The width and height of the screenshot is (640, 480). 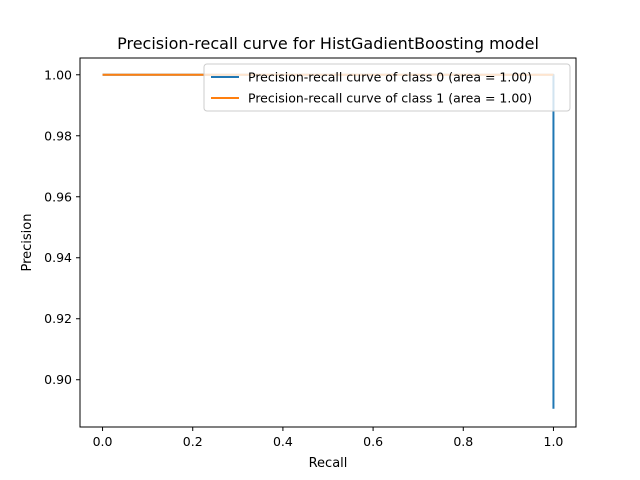 What do you see at coordinates (58, 74) in the screenshot?
I see `y-tick-label: 1.00` at bounding box center [58, 74].